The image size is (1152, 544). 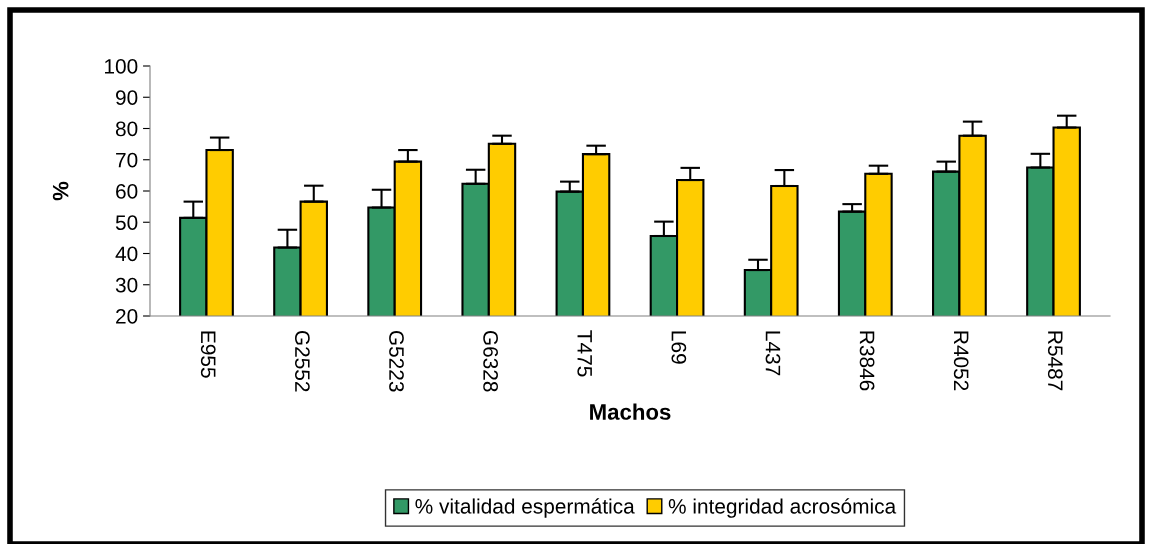 What do you see at coordinates (126, 129) in the screenshot?
I see `y-tick-label: 80` at bounding box center [126, 129].